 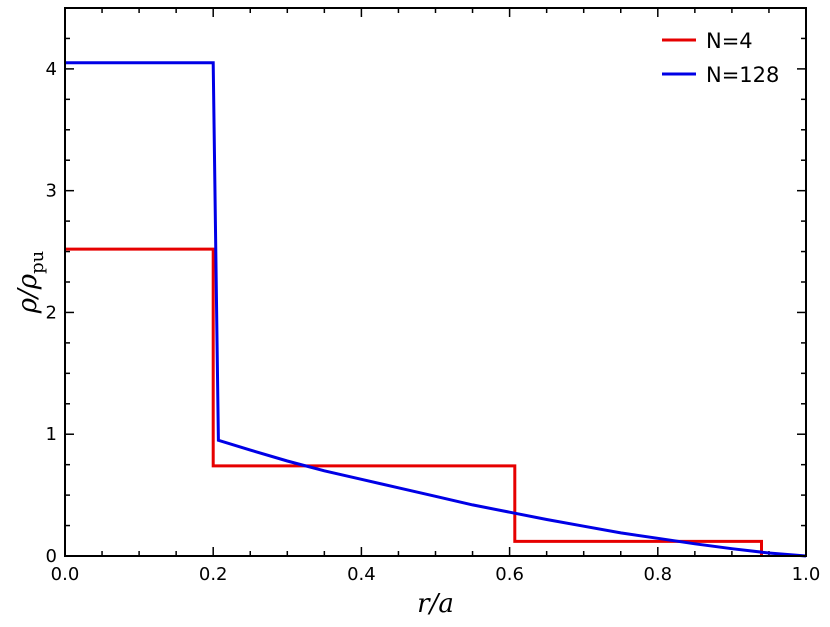 I want to click on x-axis-label: r/a, so click(x=435, y=604).